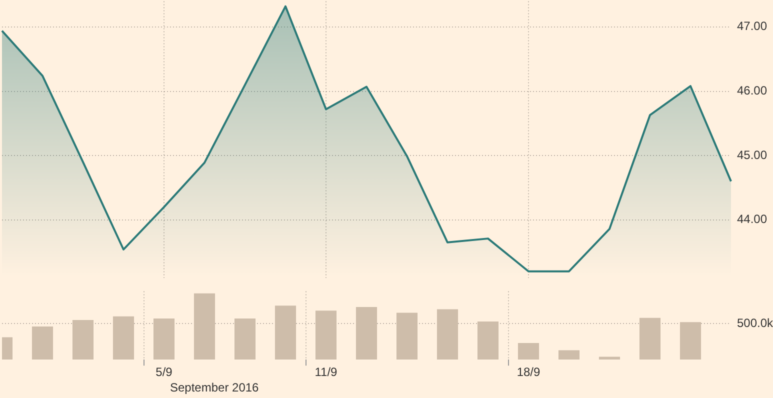 Image resolution: width=773 pixels, height=398 pixels. Describe the element at coordinates (752, 155) in the screenshot. I see `y-tick-label: 45.00` at that location.